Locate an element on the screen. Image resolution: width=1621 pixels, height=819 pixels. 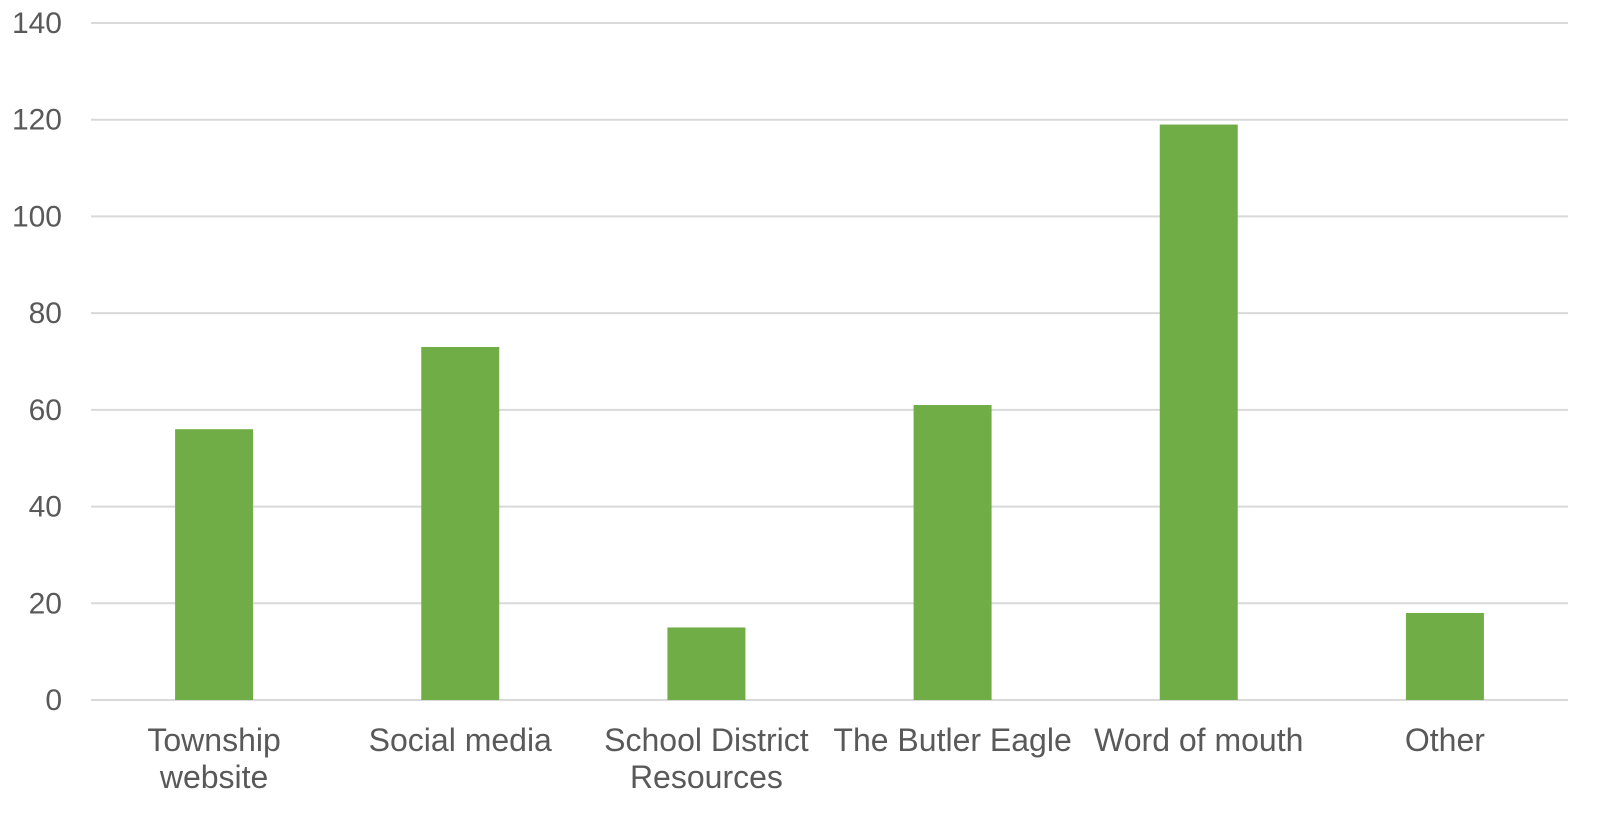
x-category-label-line: Word of mouth is located at coordinates (1198, 740).